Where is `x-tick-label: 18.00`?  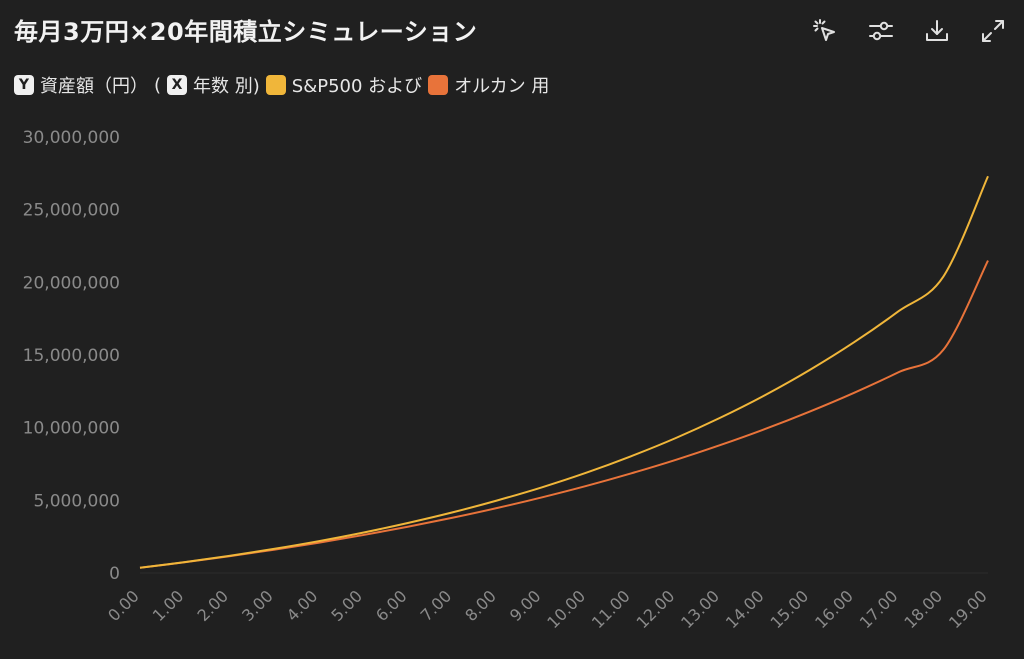
x-tick-label: 18.00 is located at coordinates (923, 609).